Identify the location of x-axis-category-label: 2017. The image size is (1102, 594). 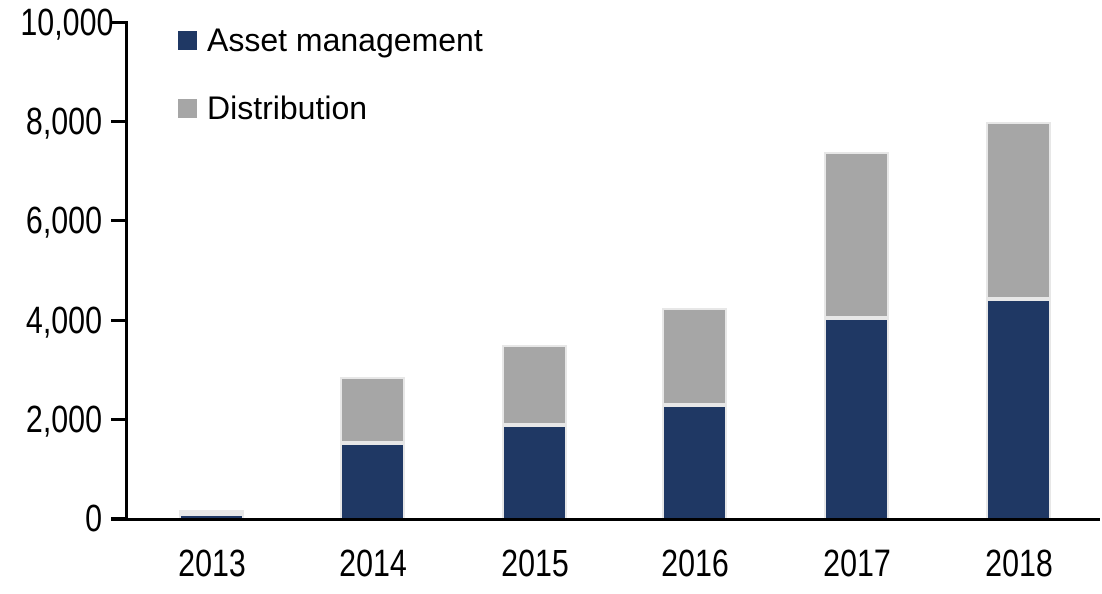
(856, 564).